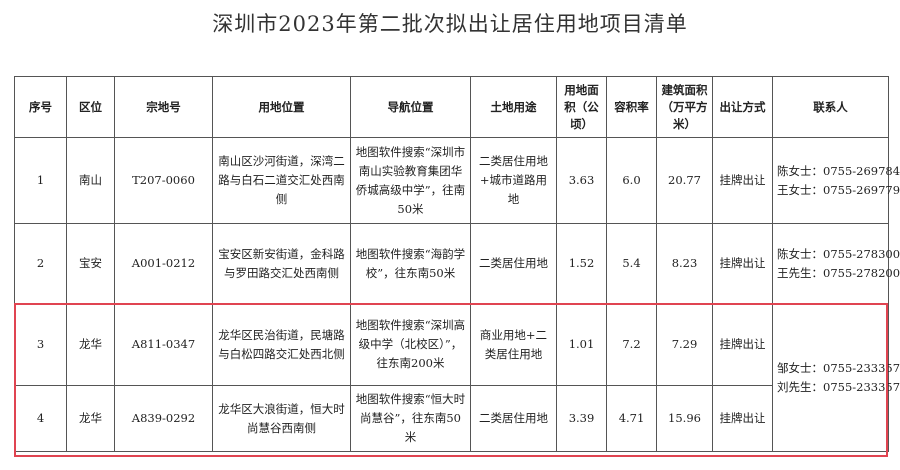 The width and height of the screenshot is (900, 470). I want to click on contact-line: 王先生：0755-27820058, so click(838, 272).